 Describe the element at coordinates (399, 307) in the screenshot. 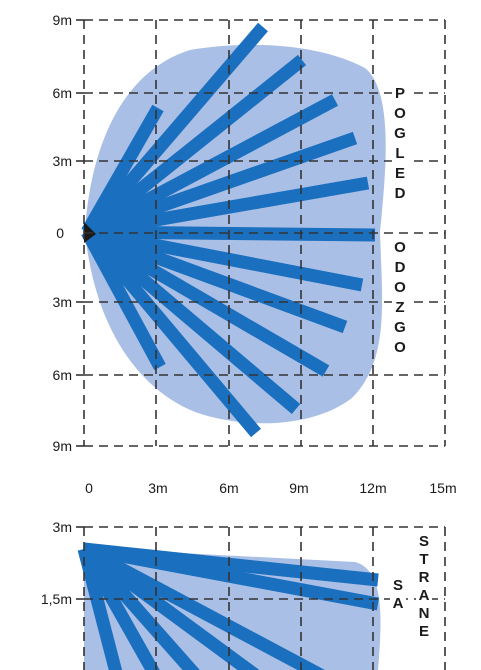

I see `caption-letter: Z` at that location.